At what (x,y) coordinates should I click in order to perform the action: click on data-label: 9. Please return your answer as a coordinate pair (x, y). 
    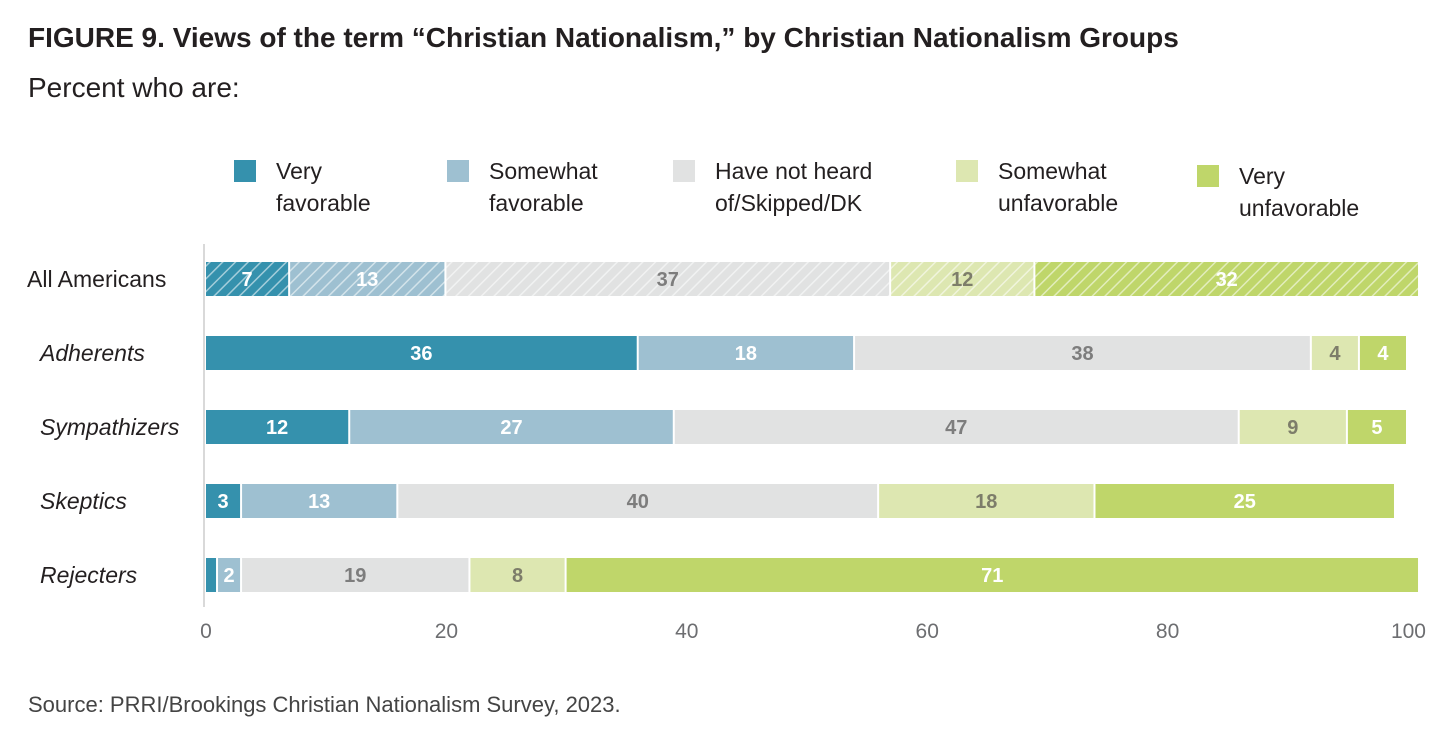
    Looking at the image, I should click on (1292, 428).